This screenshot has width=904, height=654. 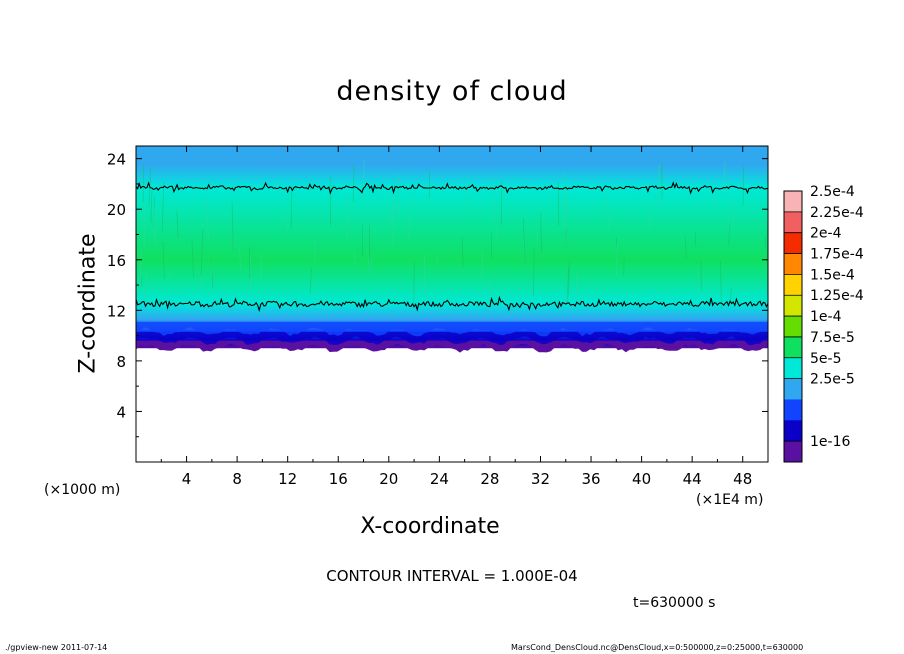 I want to click on contour-line, so click(x=452, y=304).